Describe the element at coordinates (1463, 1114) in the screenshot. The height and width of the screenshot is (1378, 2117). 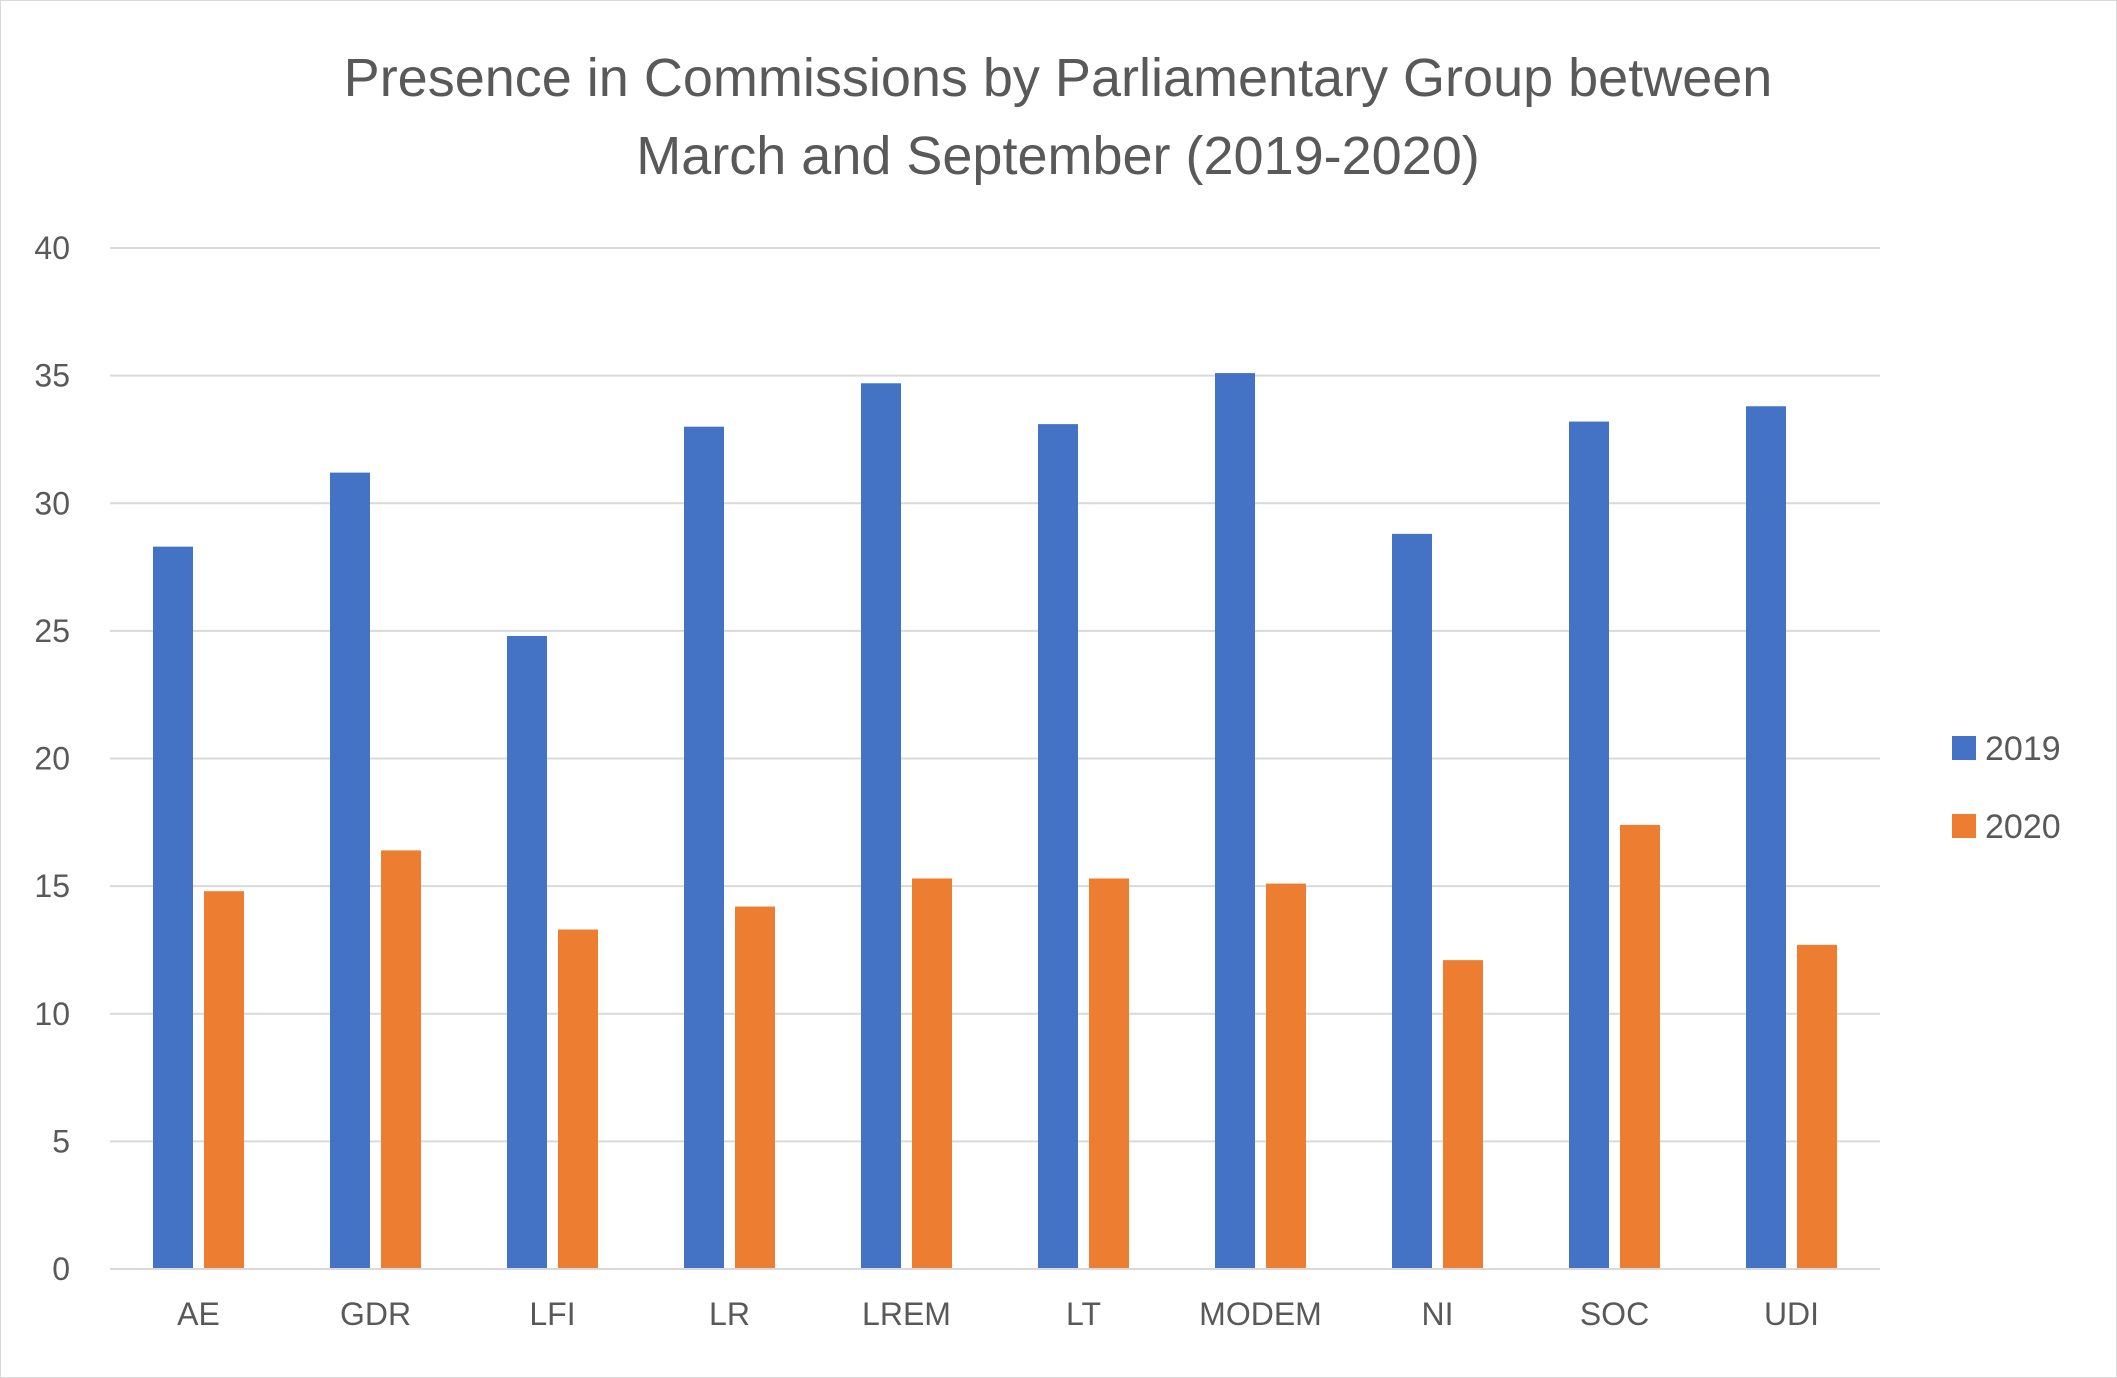
I see `bar-2020-ni` at that location.